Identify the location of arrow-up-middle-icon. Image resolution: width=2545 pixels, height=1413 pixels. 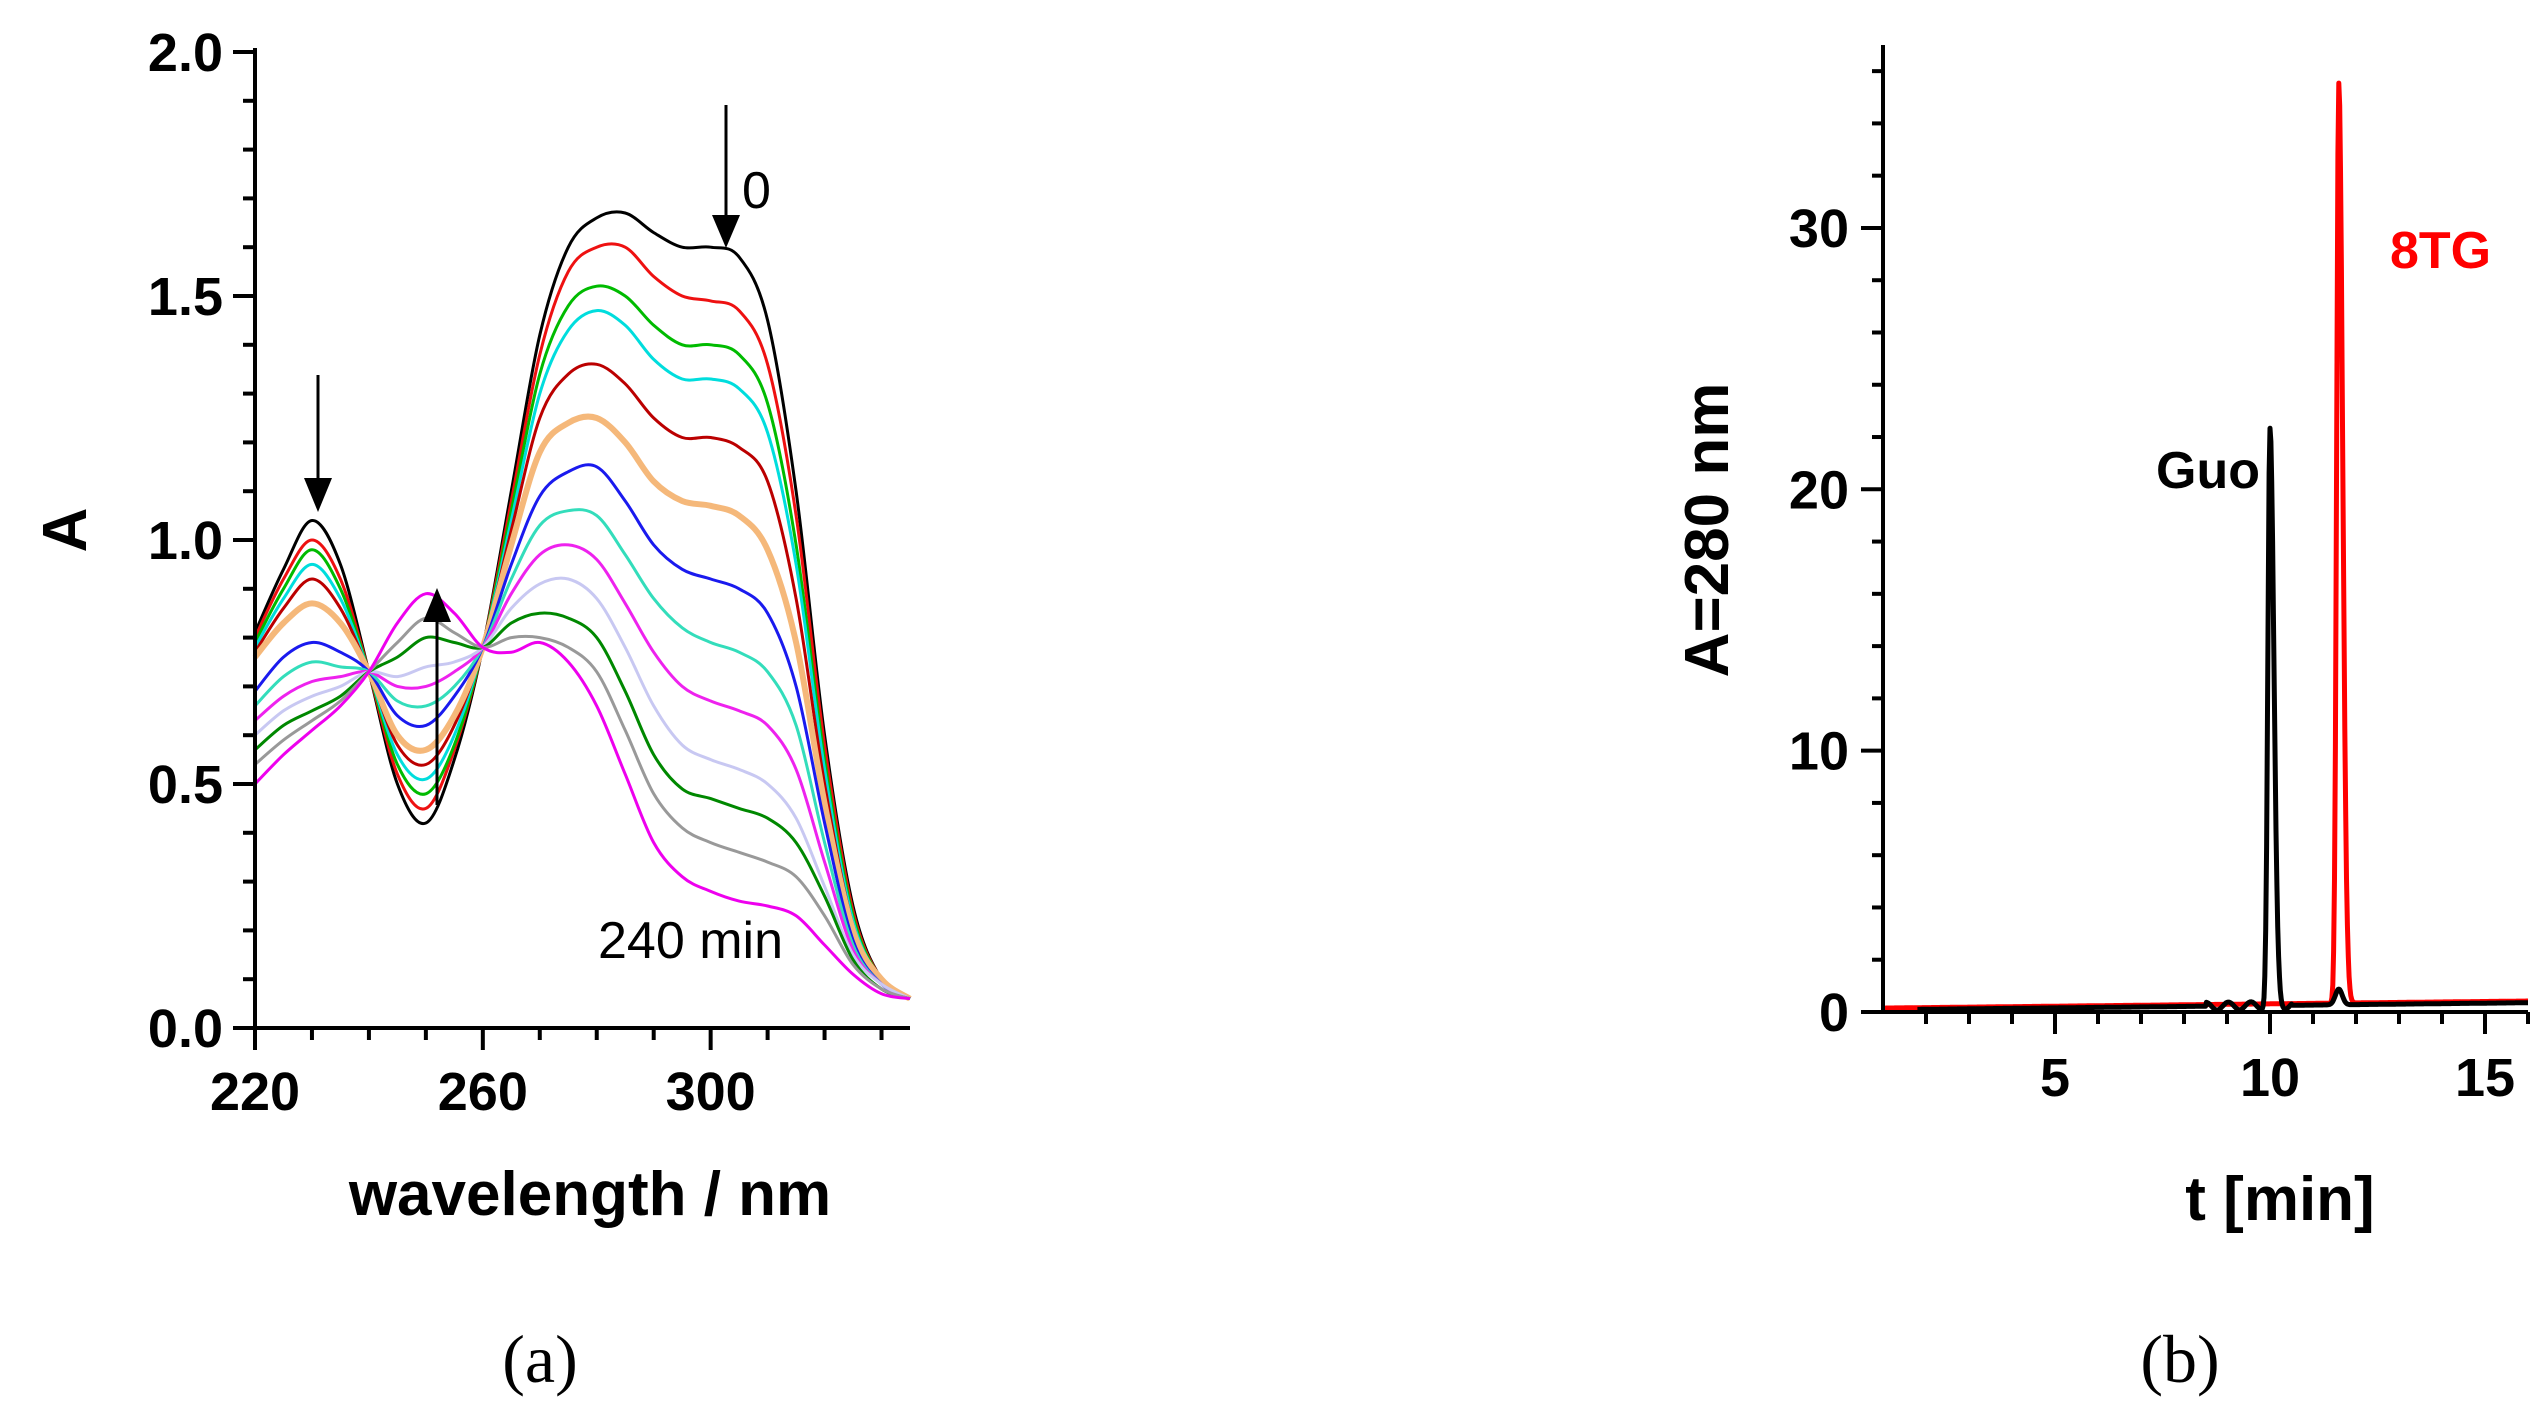
(437, 696).